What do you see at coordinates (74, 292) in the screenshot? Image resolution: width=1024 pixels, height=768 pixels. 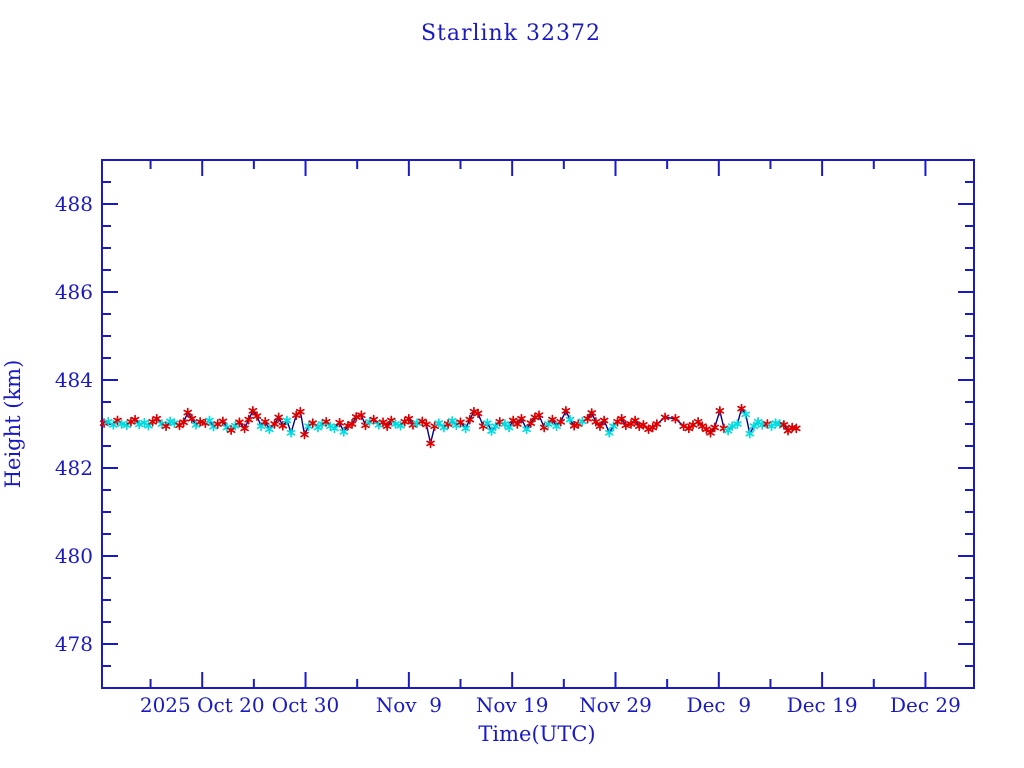 I see `y-tick-label: 486` at bounding box center [74, 292].